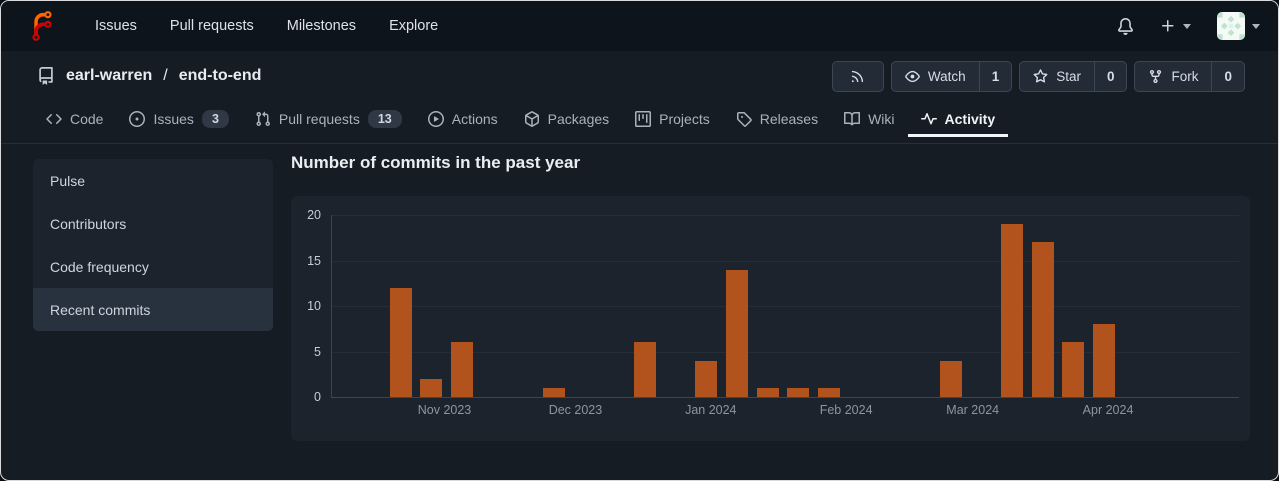 The height and width of the screenshot is (481, 1279). Describe the element at coordinates (958, 119) in the screenshot. I see `tab-activity: Activity` at that location.